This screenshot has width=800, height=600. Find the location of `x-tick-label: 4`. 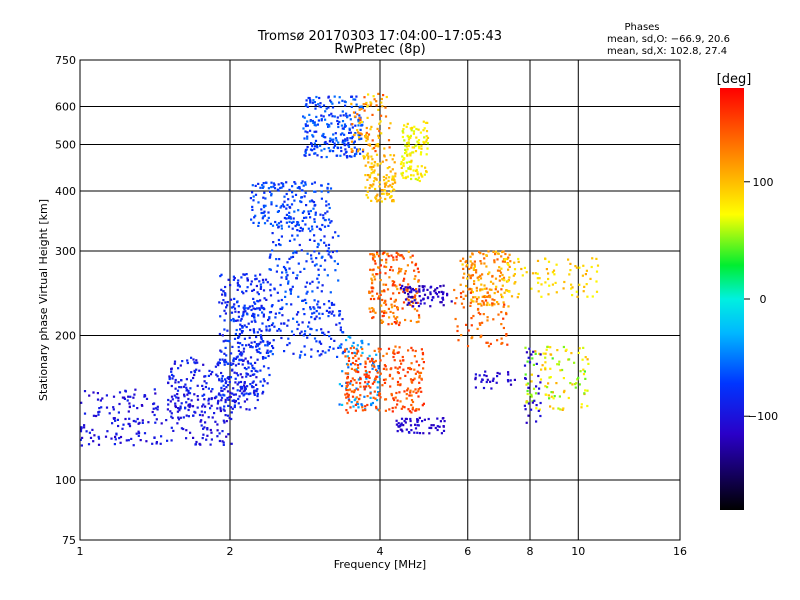

x-tick-label: 4 is located at coordinates (380, 551).